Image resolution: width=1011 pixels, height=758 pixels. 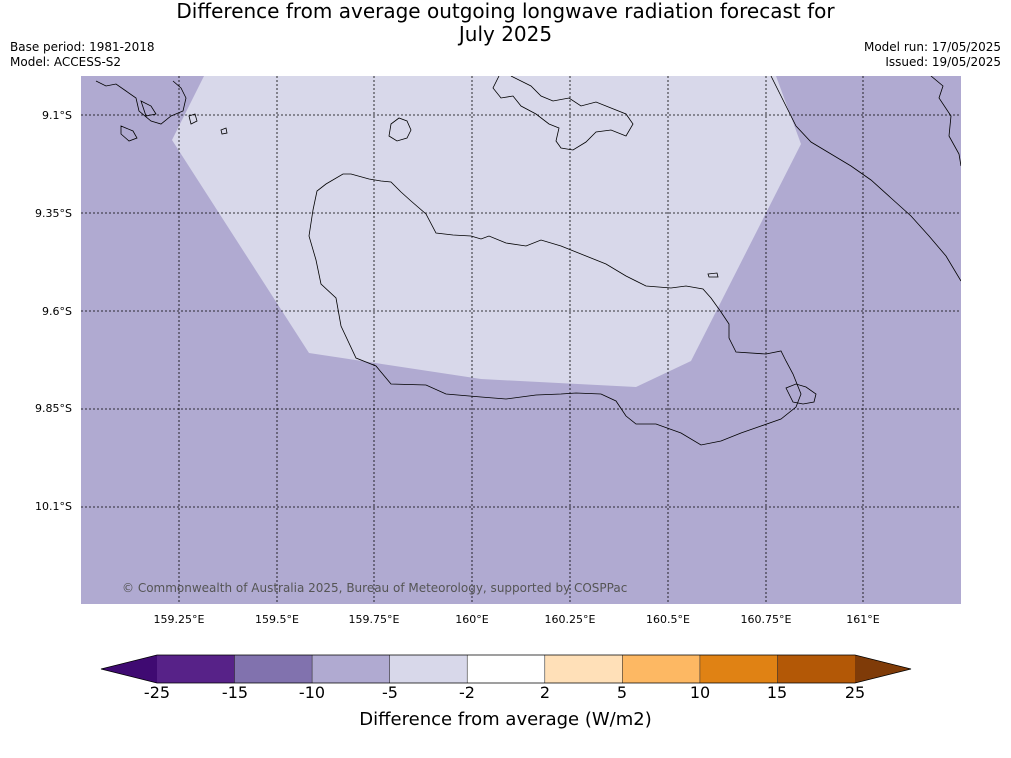 I want to click on coastline-marau, so click(x=801, y=394).